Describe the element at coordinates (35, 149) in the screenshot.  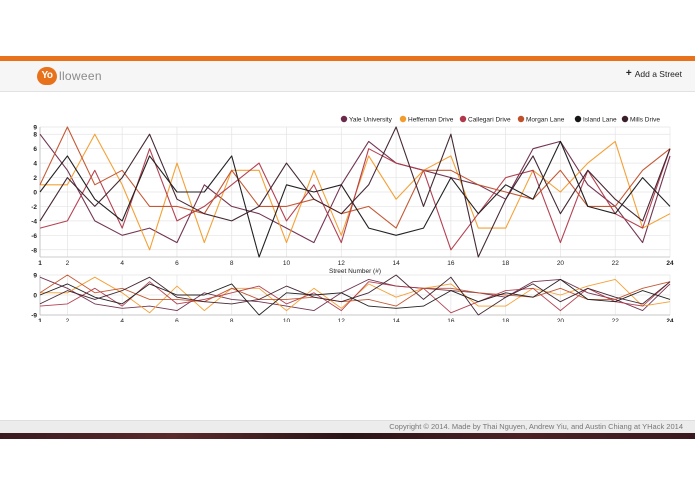
I see `y-tick-label: 6` at that location.